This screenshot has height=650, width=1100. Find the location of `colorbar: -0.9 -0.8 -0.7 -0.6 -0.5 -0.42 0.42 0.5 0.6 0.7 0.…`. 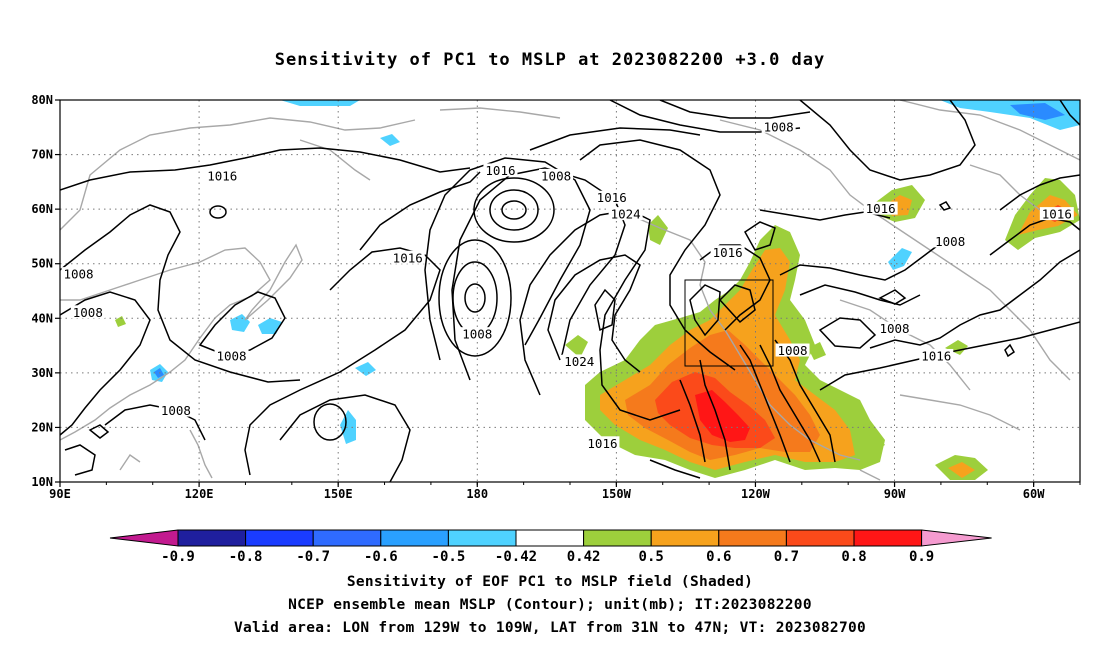

colorbar: -0.9 -0.8 -0.7 -0.6 -0.5 -0.42 0.42 0.5 0.6 0.7 0.… is located at coordinates (550, 547).